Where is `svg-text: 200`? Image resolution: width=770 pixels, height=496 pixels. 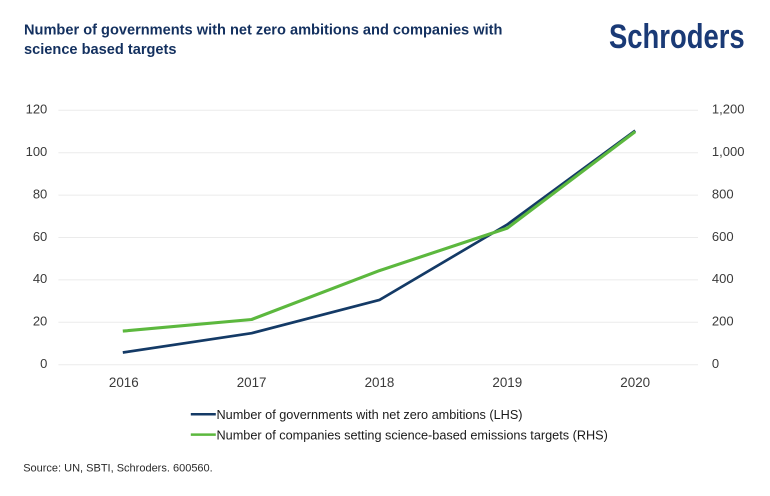
svg-text: 200 is located at coordinates (723, 321).